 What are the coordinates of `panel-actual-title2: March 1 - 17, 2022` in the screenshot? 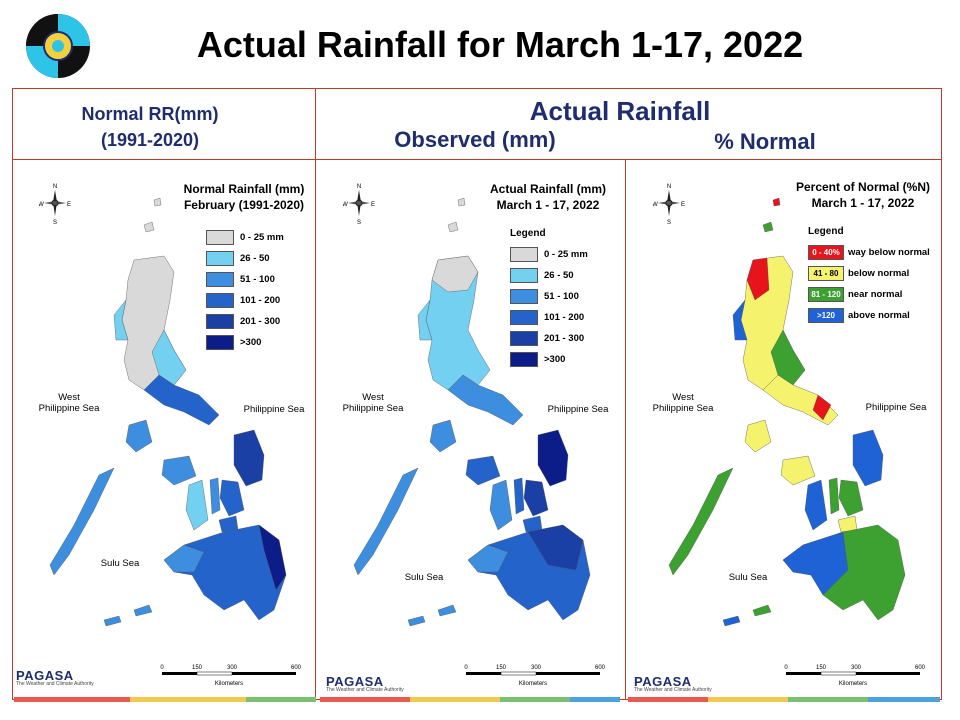 It's located at (548, 205).